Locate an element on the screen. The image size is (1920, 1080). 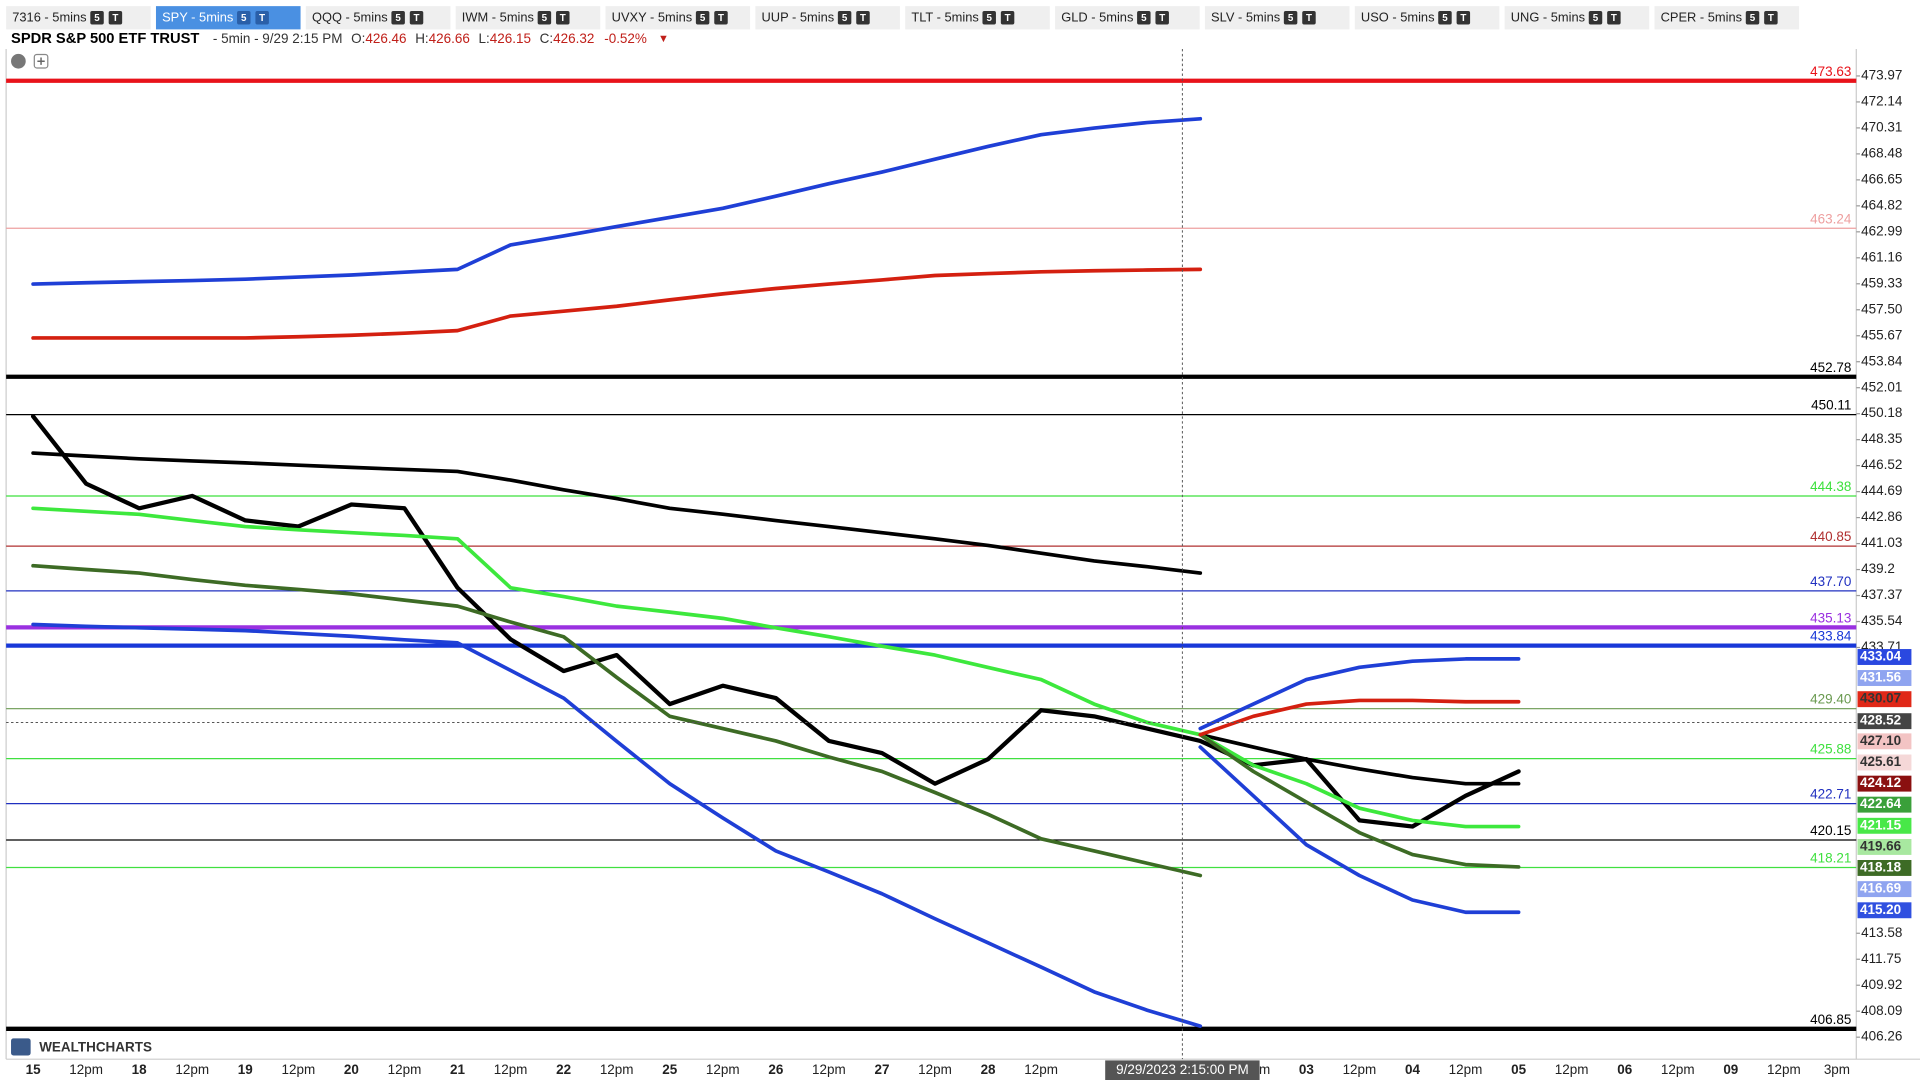
last-value-label: 425.61 is located at coordinates (1881, 761).